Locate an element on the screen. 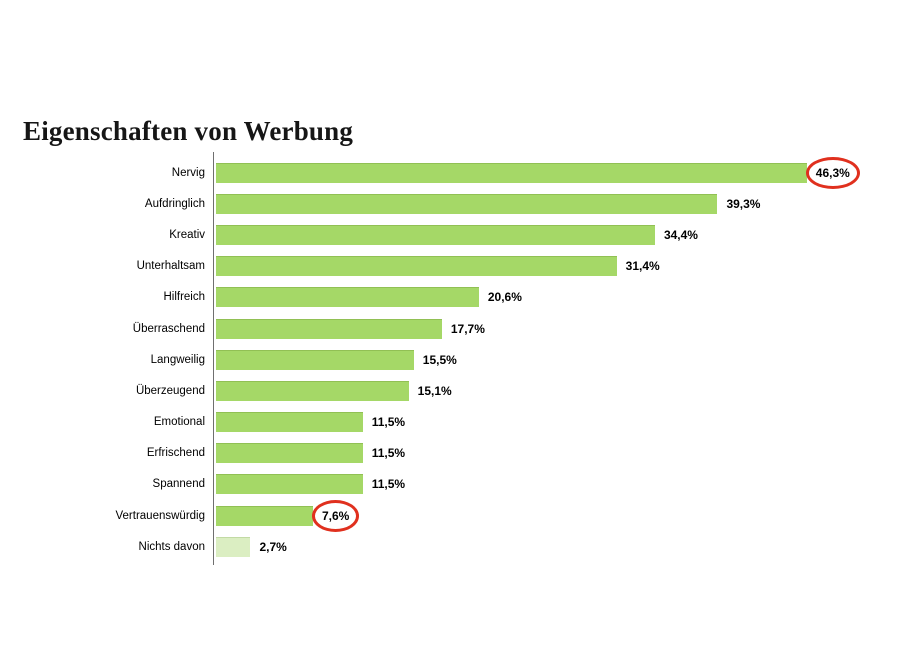  row-plot: 46,3% is located at coordinates (537, 172).